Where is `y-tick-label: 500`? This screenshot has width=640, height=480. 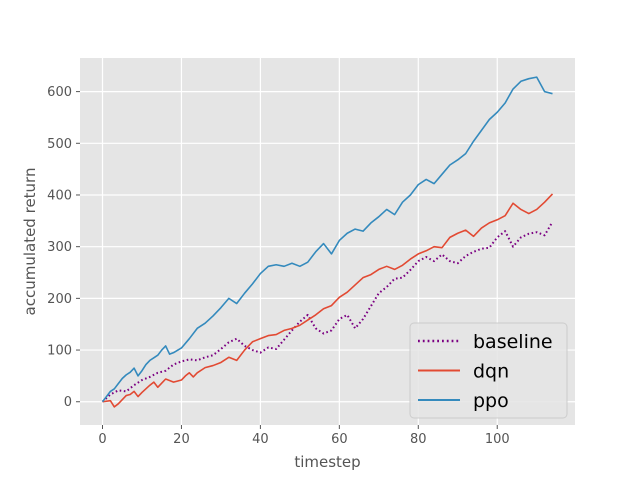 y-tick-label: 500 is located at coordinates (59, 144).